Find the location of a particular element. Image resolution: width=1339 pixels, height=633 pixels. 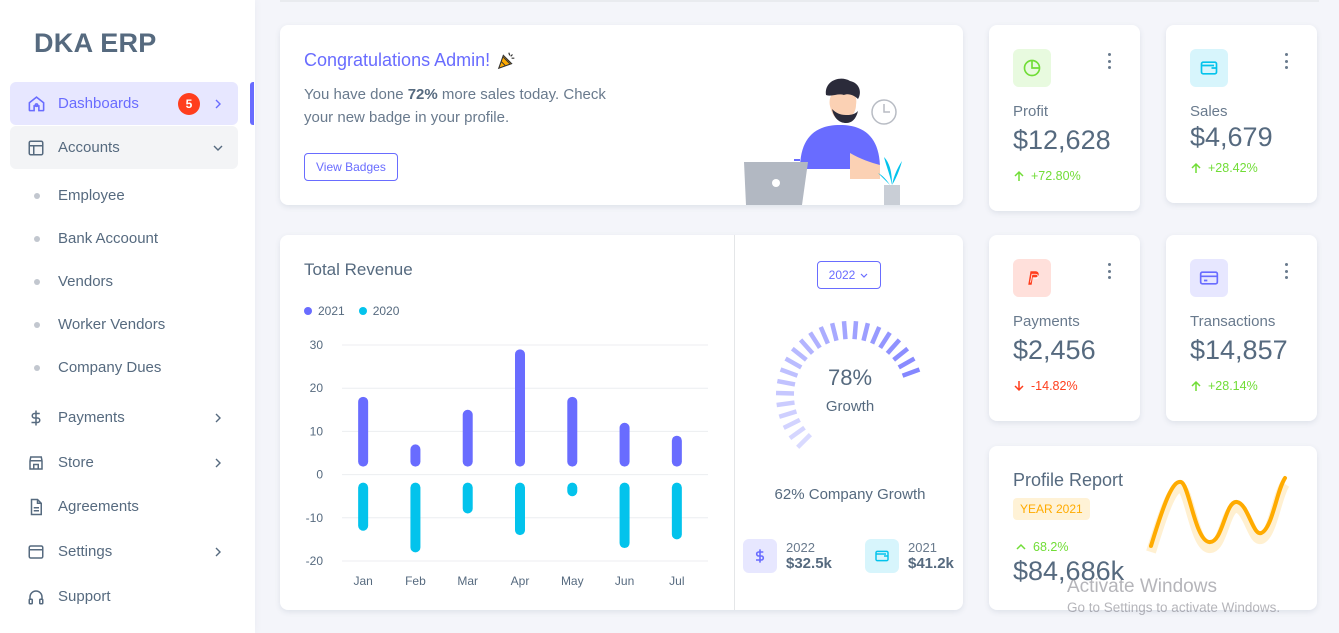

stat-label: Sales is located at coordinates (1209, 111).